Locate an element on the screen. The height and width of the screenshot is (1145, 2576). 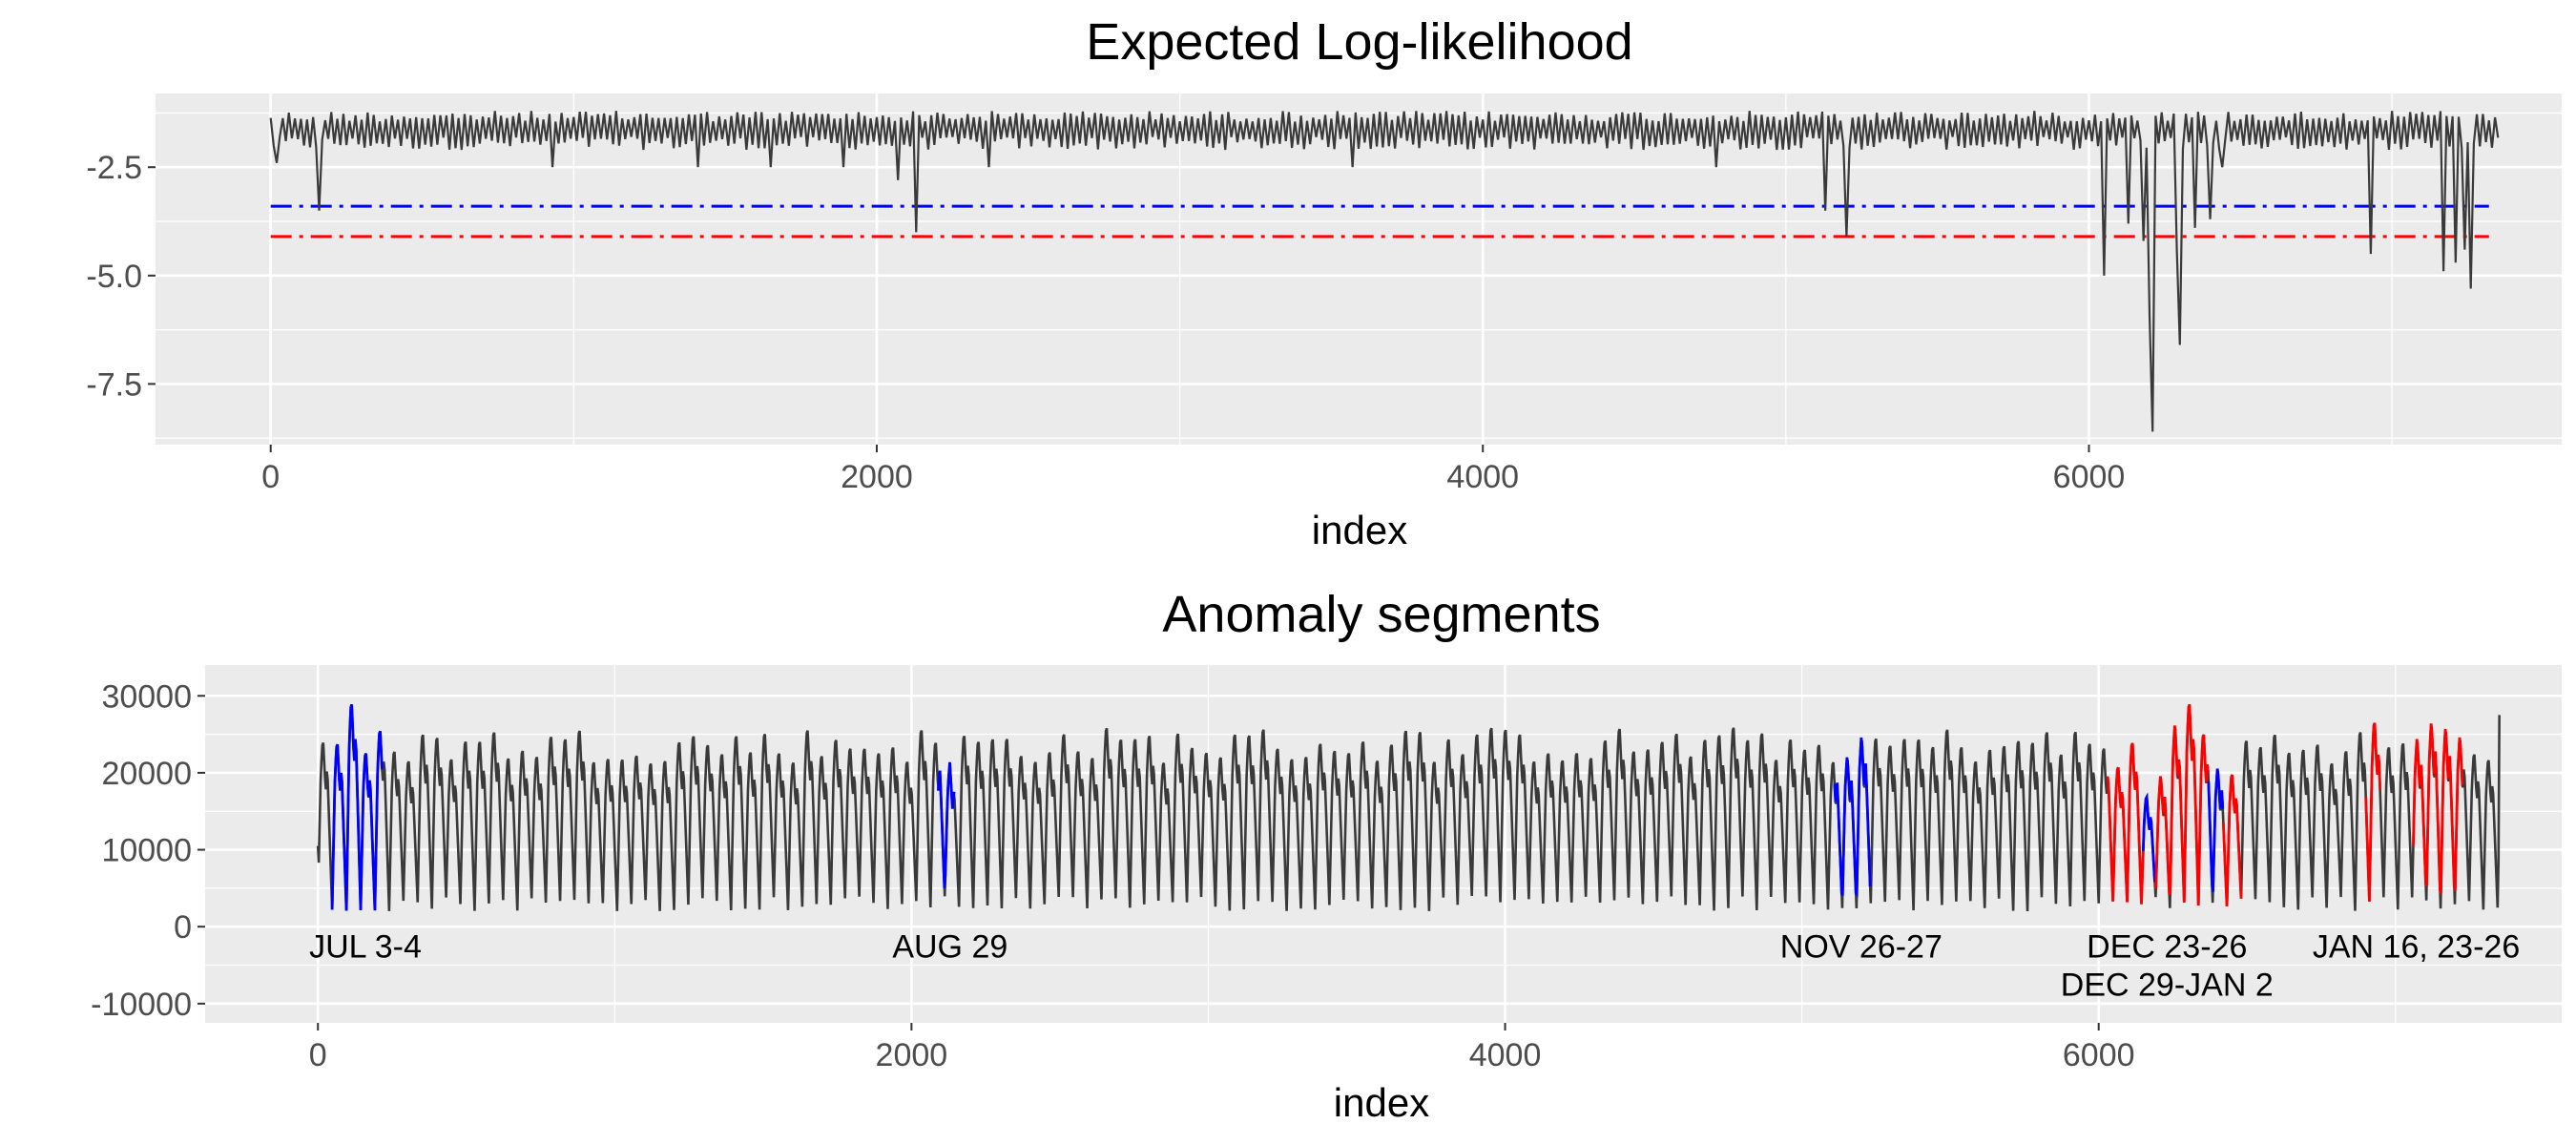
anomaly-annotation-label: DEC 23-26 is located at coordinates (2167, 946).